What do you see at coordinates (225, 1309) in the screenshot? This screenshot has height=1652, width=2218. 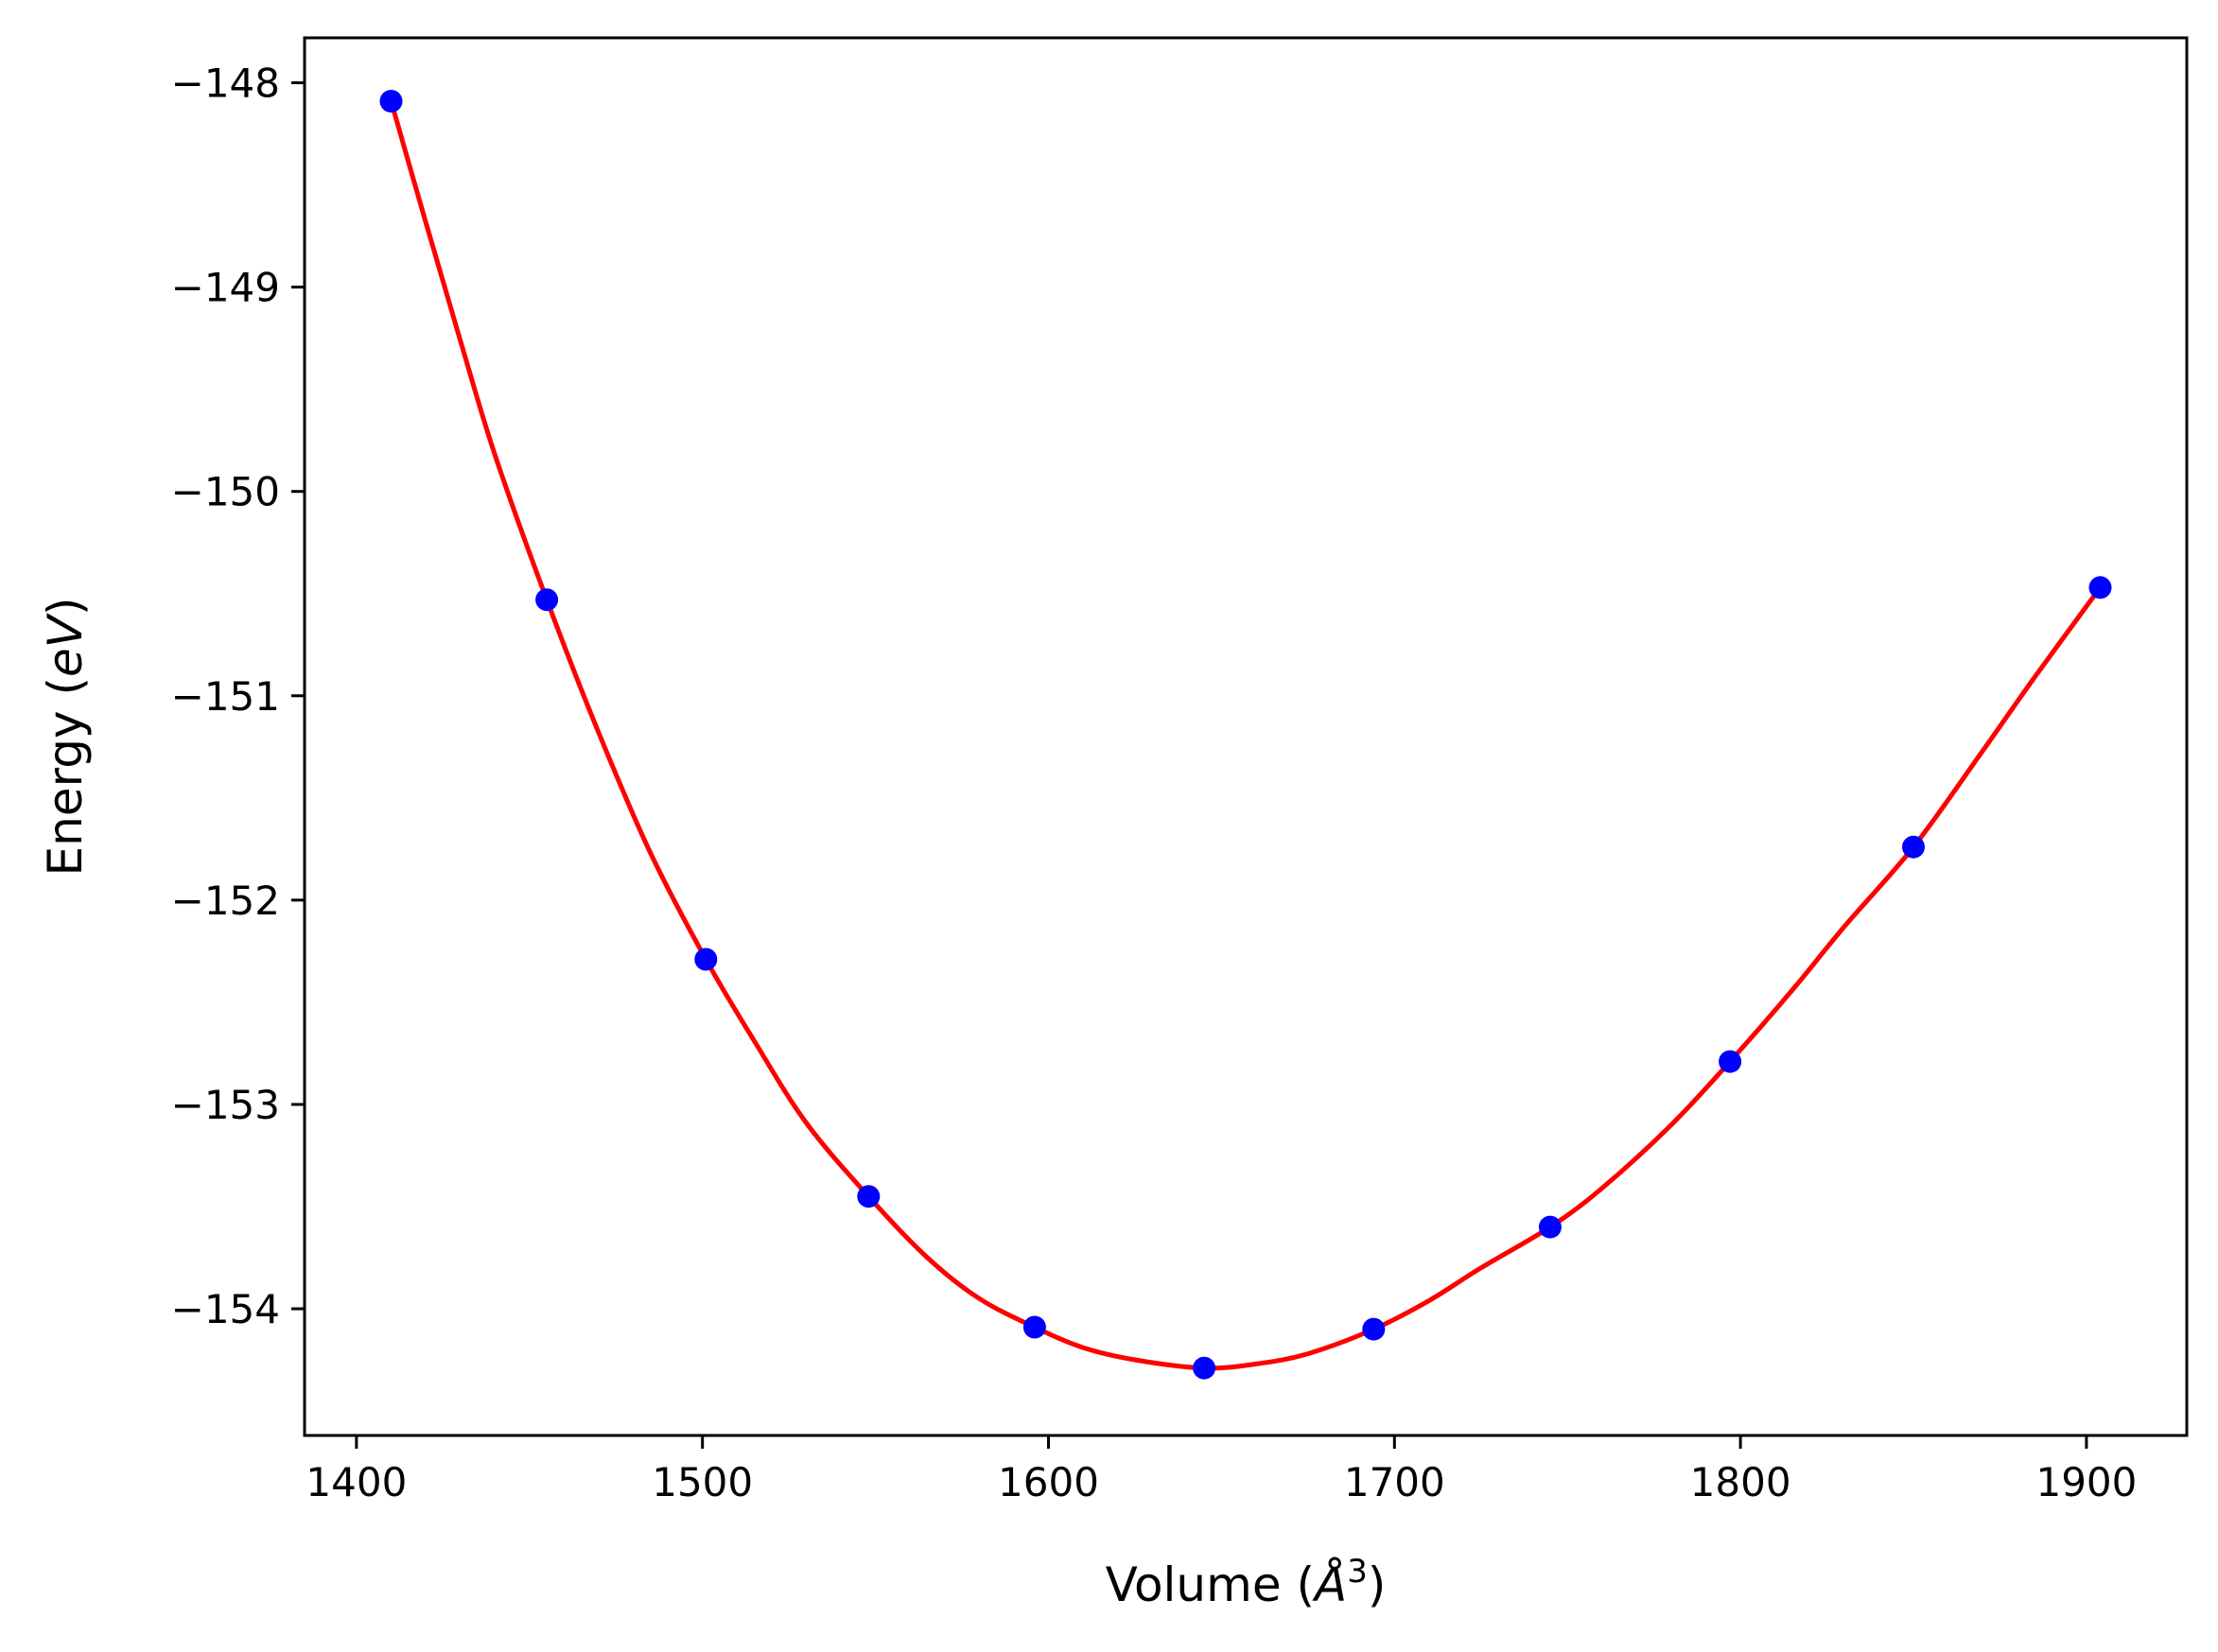 I see `y-tick-label: −154` at bounding box center [225, 1309].